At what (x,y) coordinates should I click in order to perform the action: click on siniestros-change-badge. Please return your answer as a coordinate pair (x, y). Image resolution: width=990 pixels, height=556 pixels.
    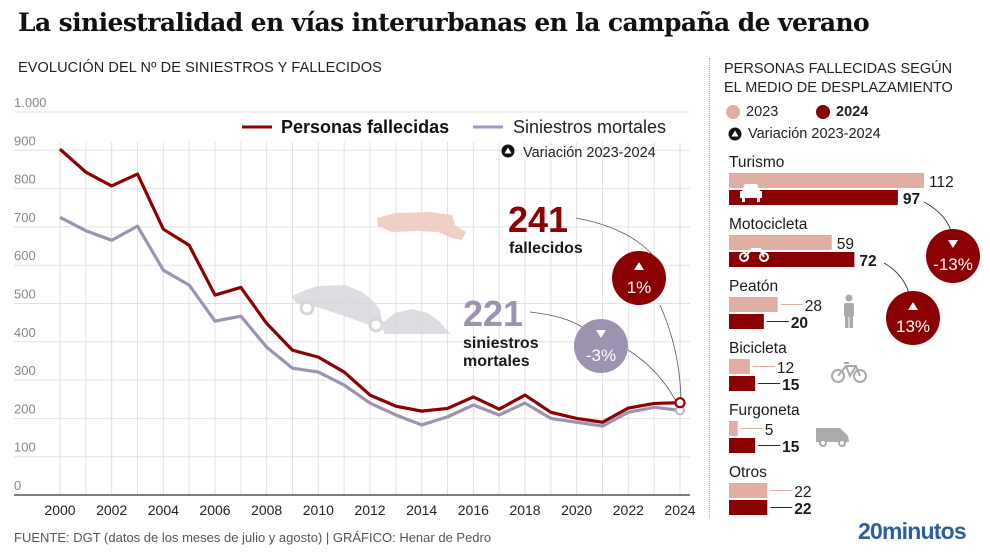
    Looking at the image, I should click on (601, 346).